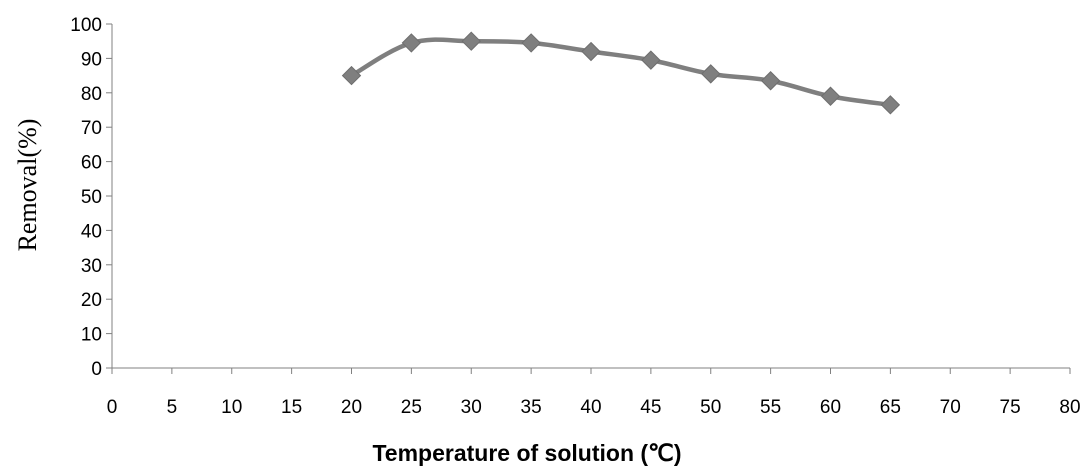 The width and height of the screenshot is (1084, 470). I want to click on series-group, so click(621, 73).